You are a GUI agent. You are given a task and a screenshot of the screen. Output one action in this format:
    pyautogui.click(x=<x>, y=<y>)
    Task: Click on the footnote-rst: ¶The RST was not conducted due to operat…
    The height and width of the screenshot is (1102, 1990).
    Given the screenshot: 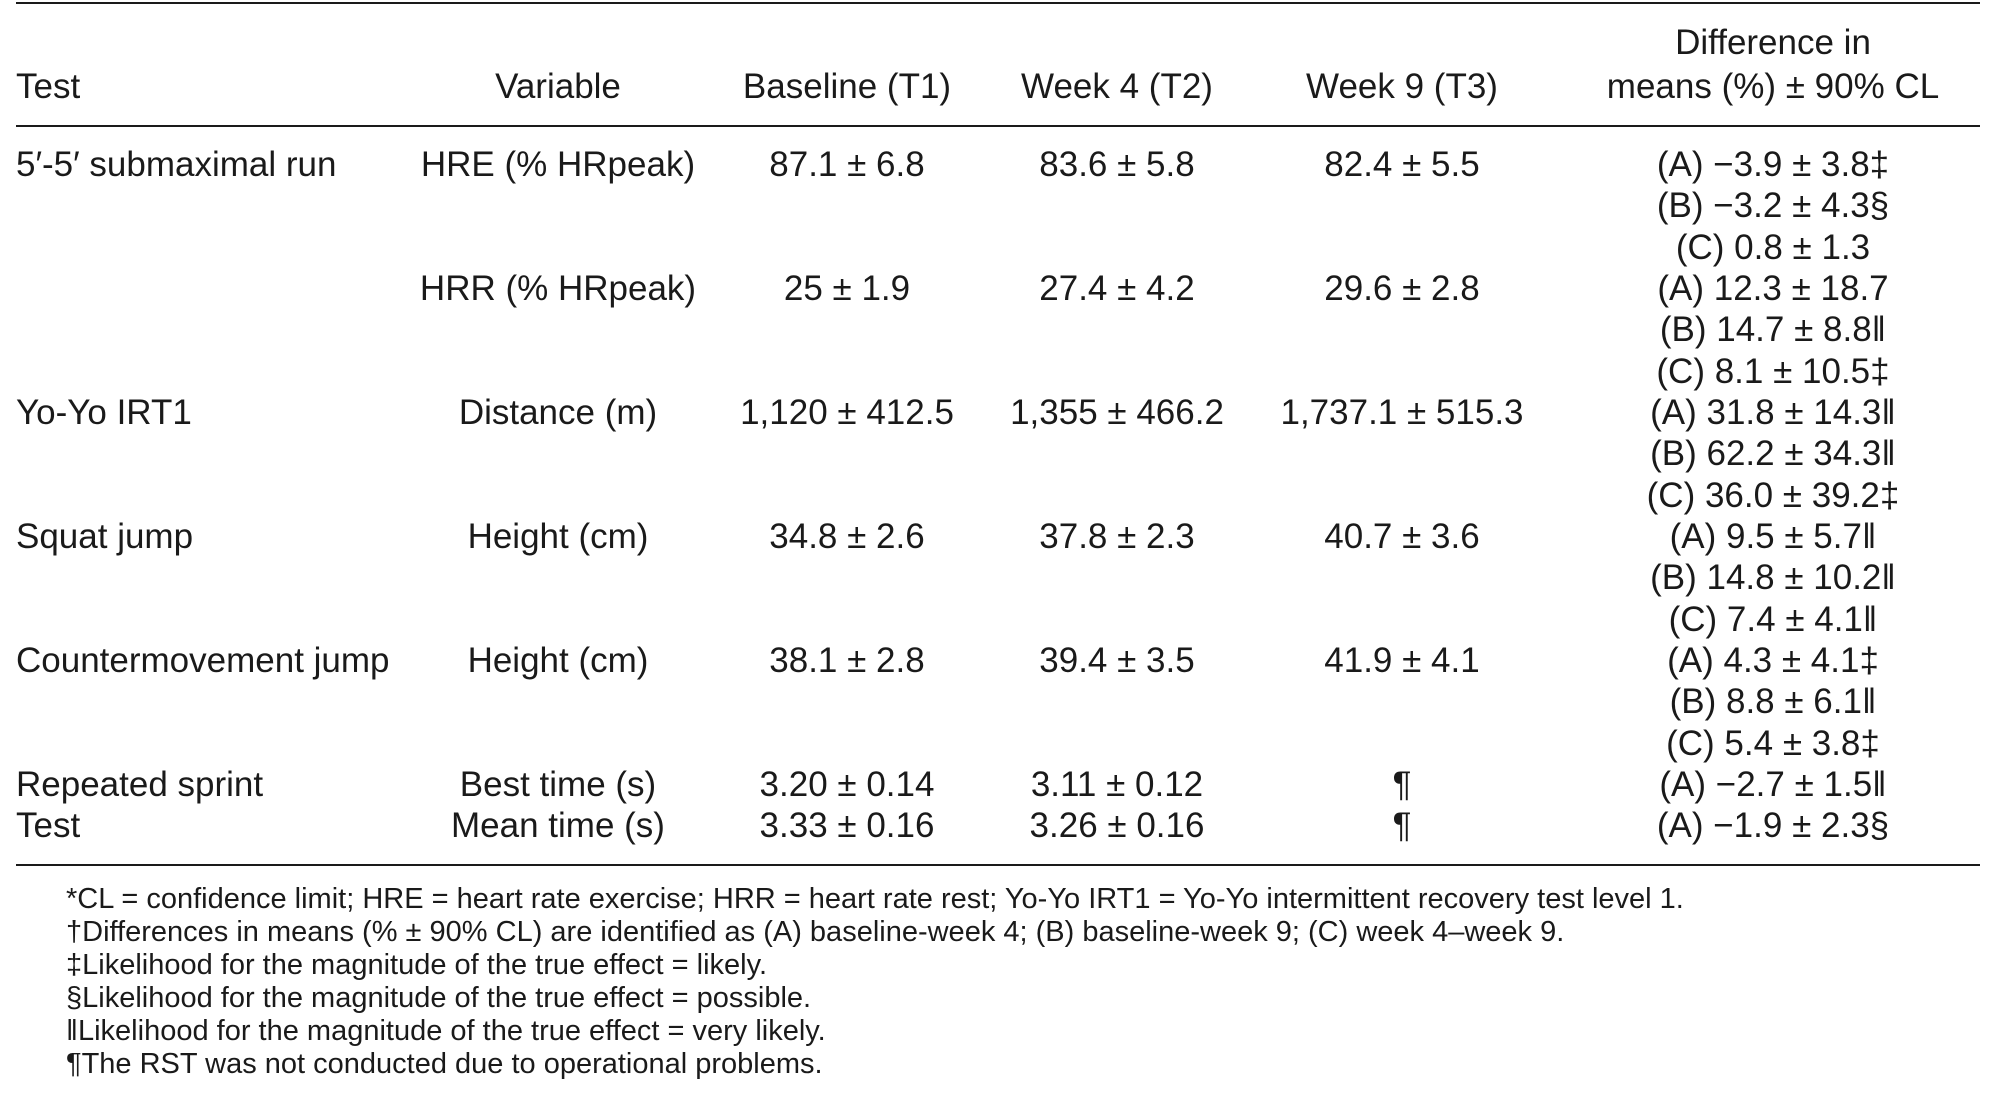 What is the action you would take?
    pyautogui.click(x=444, y=1064)
    